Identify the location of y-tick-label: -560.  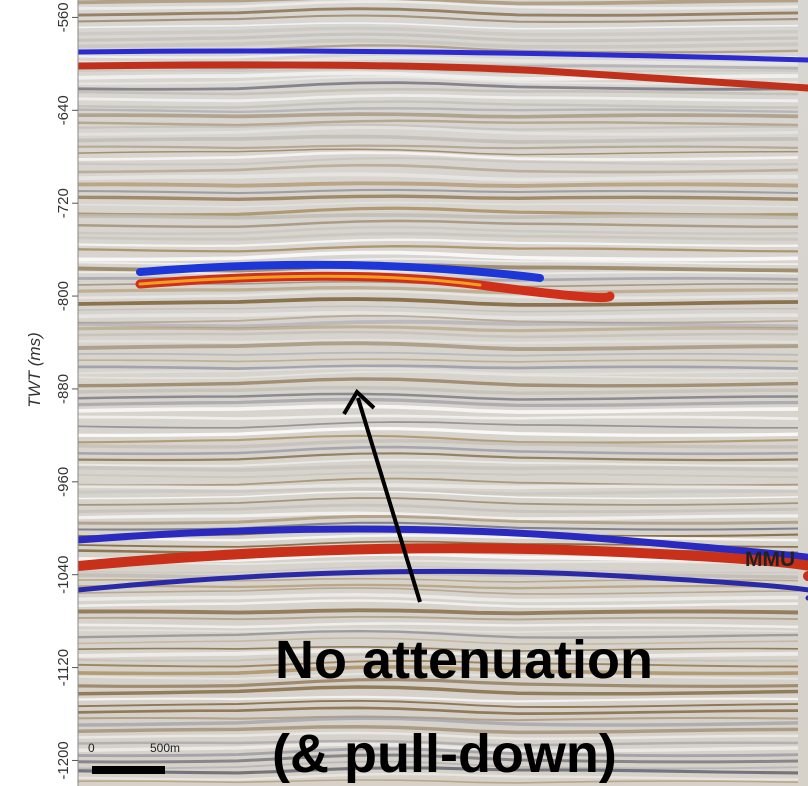
(63, 17).